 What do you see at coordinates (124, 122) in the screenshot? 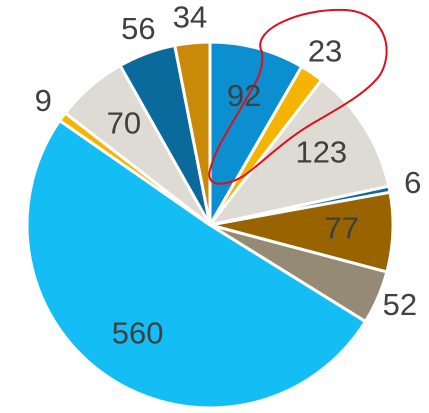
I see `data-label: 70` at bounding box center [124, 122].